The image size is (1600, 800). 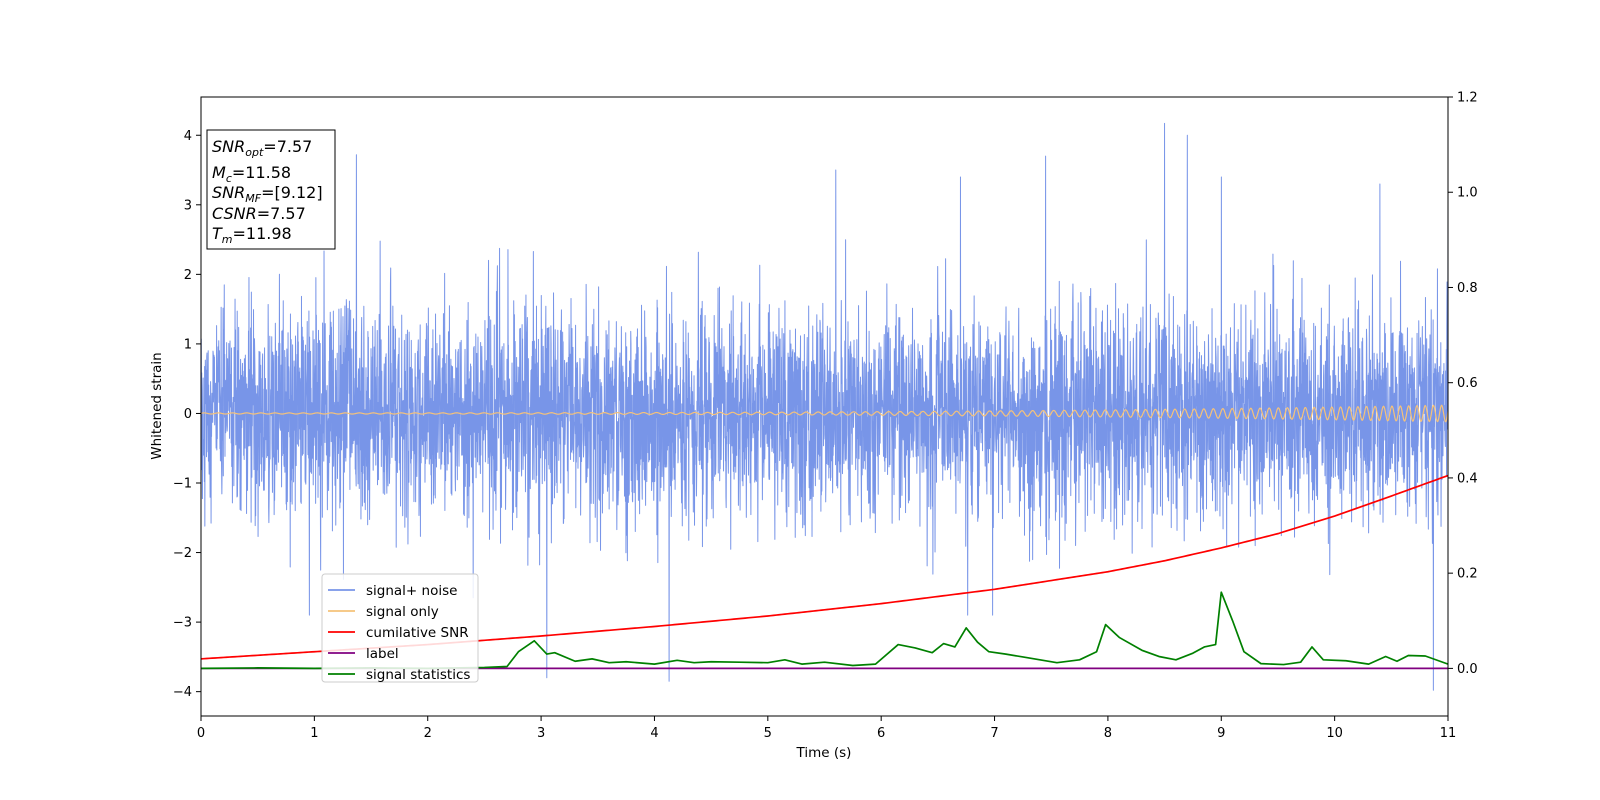 What do you see at coordinates (382, 654) in the screenshot?
I see `legend-label: label` at bounding box center [382, 654].